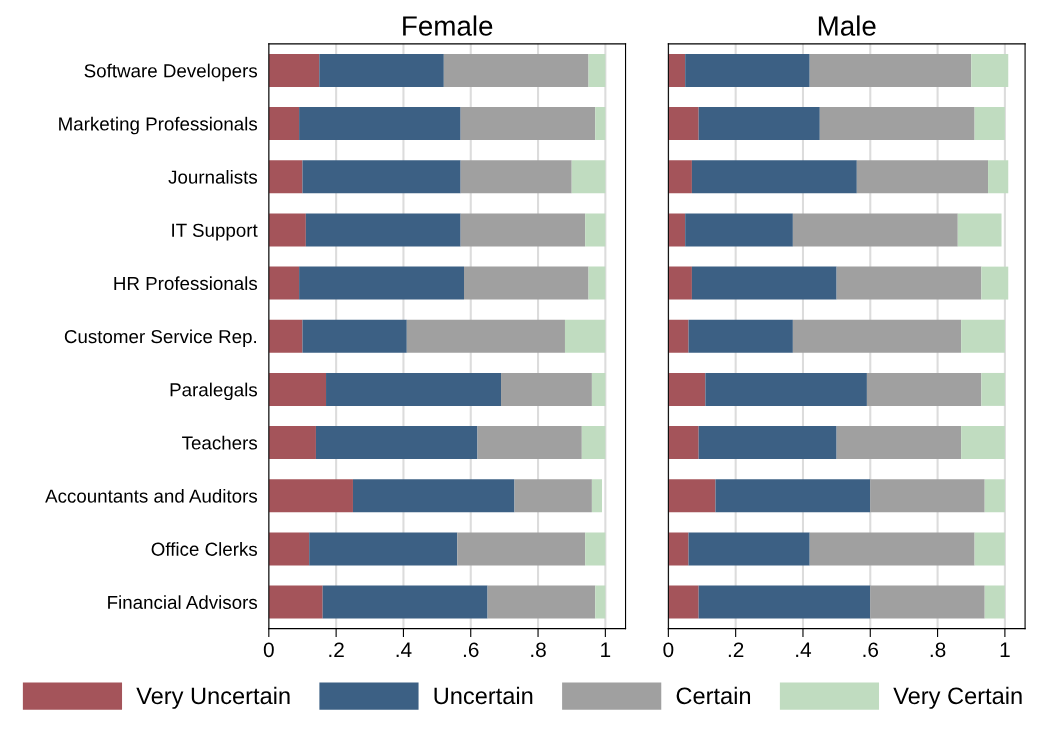  Describe the element at coordinates (483, 695) in the screenshot. I see `legend-label: Uncertain` at that location.